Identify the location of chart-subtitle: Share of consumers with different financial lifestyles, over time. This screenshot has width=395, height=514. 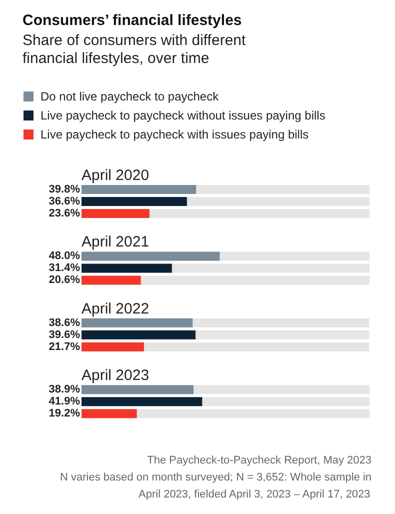
(134, 49).